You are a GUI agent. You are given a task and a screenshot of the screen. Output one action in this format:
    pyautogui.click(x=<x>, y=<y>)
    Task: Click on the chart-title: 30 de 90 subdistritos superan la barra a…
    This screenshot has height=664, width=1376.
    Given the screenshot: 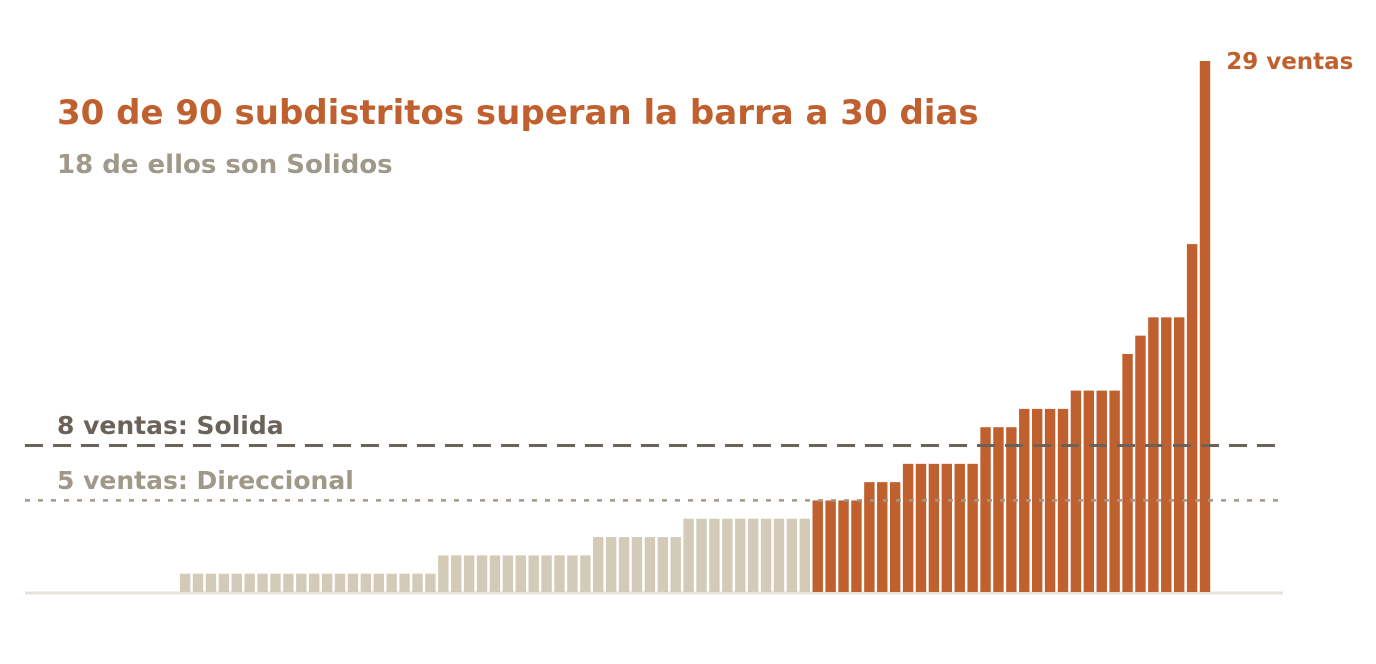 What is the action you would take?
    pyautogui.click(x=518, y=113)
    